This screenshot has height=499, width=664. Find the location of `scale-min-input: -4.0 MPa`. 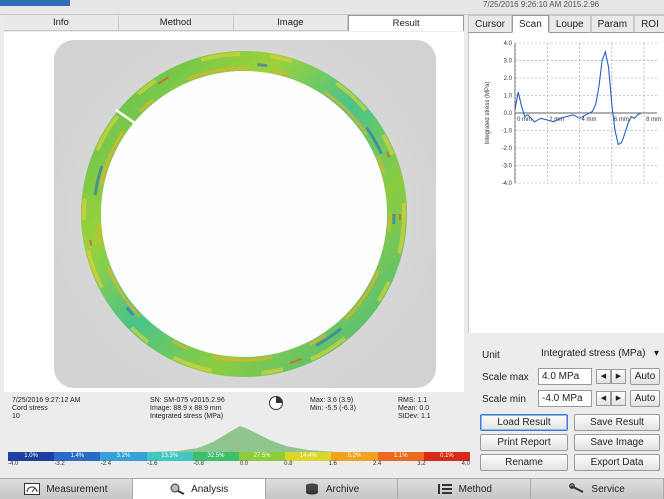

scale-min-input: -4.0 MPa is located at coordinates (565, 398).